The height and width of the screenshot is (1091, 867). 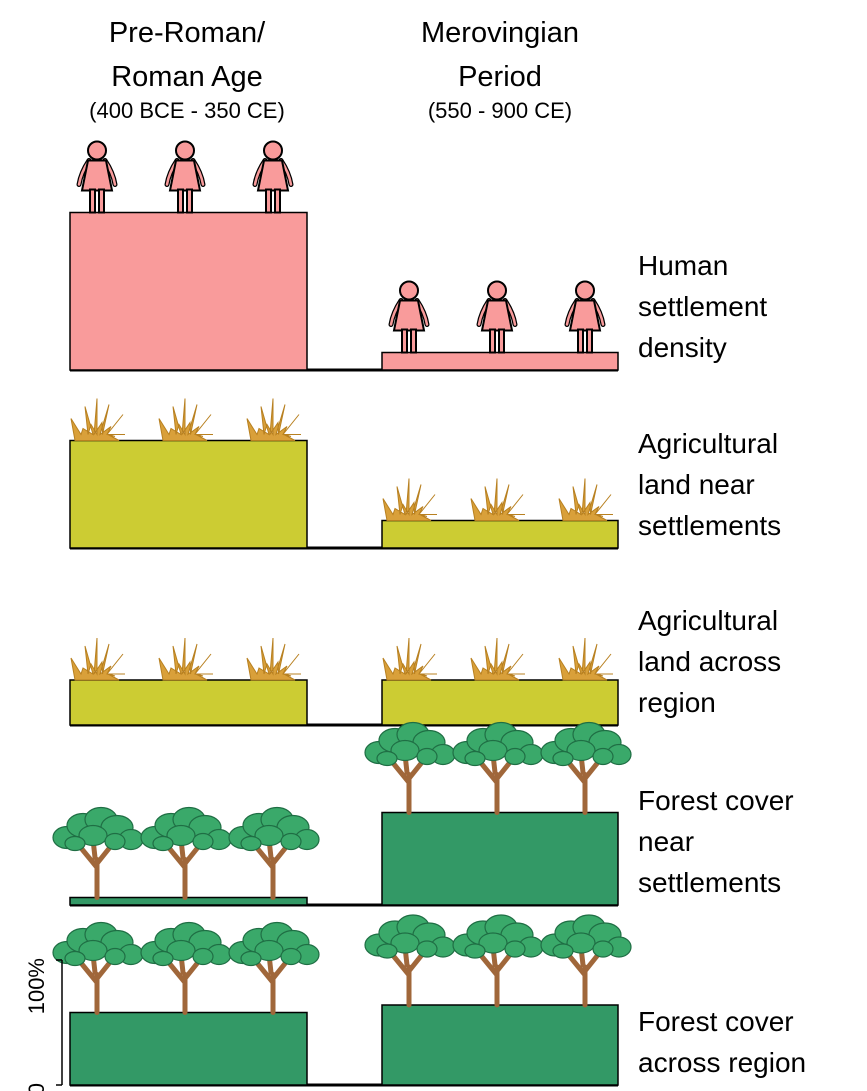 What do you see at coordinates (187, 33) in the screenshot?
I see `period-label: Pre-Roman/` at bounding box center [187, 33].